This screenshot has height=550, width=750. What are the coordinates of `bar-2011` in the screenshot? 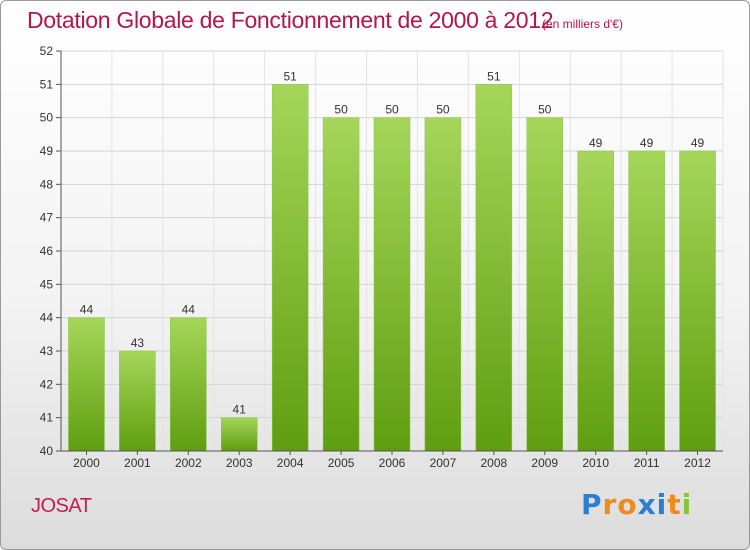 It's located at (646, 301).